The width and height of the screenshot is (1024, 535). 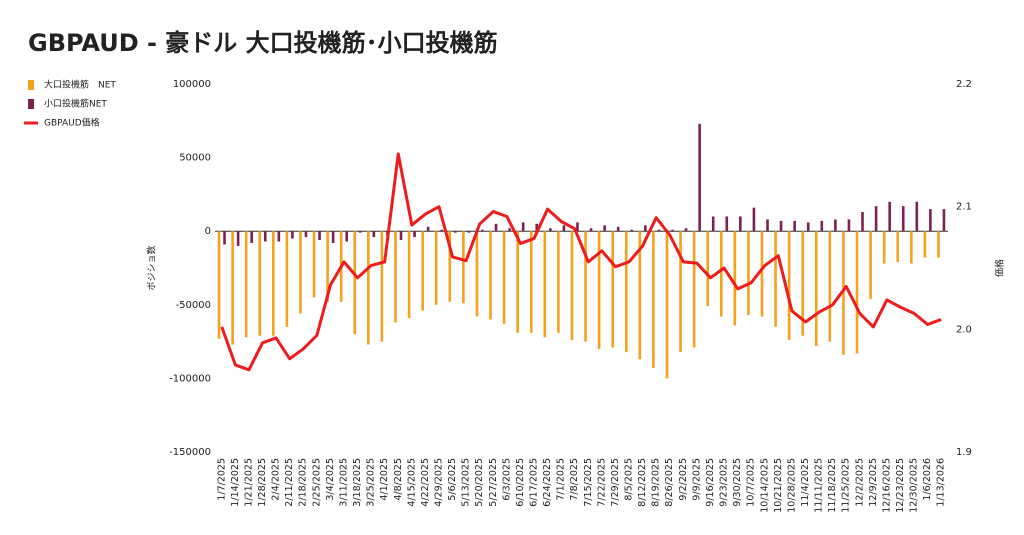 What do you see at coordinates (1000, 268) in the screenshot?
I see `y2-axis-title: 価格` at bounding box center [1000, 268].